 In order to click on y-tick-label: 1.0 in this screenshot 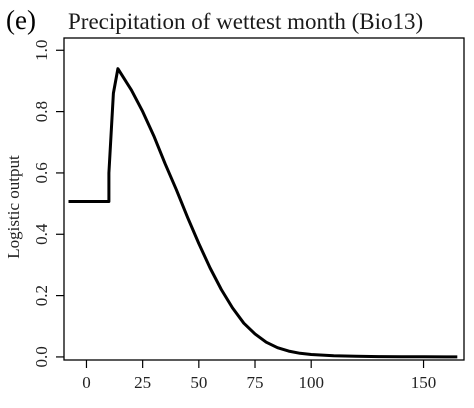, I will do `click(41, 50)`.